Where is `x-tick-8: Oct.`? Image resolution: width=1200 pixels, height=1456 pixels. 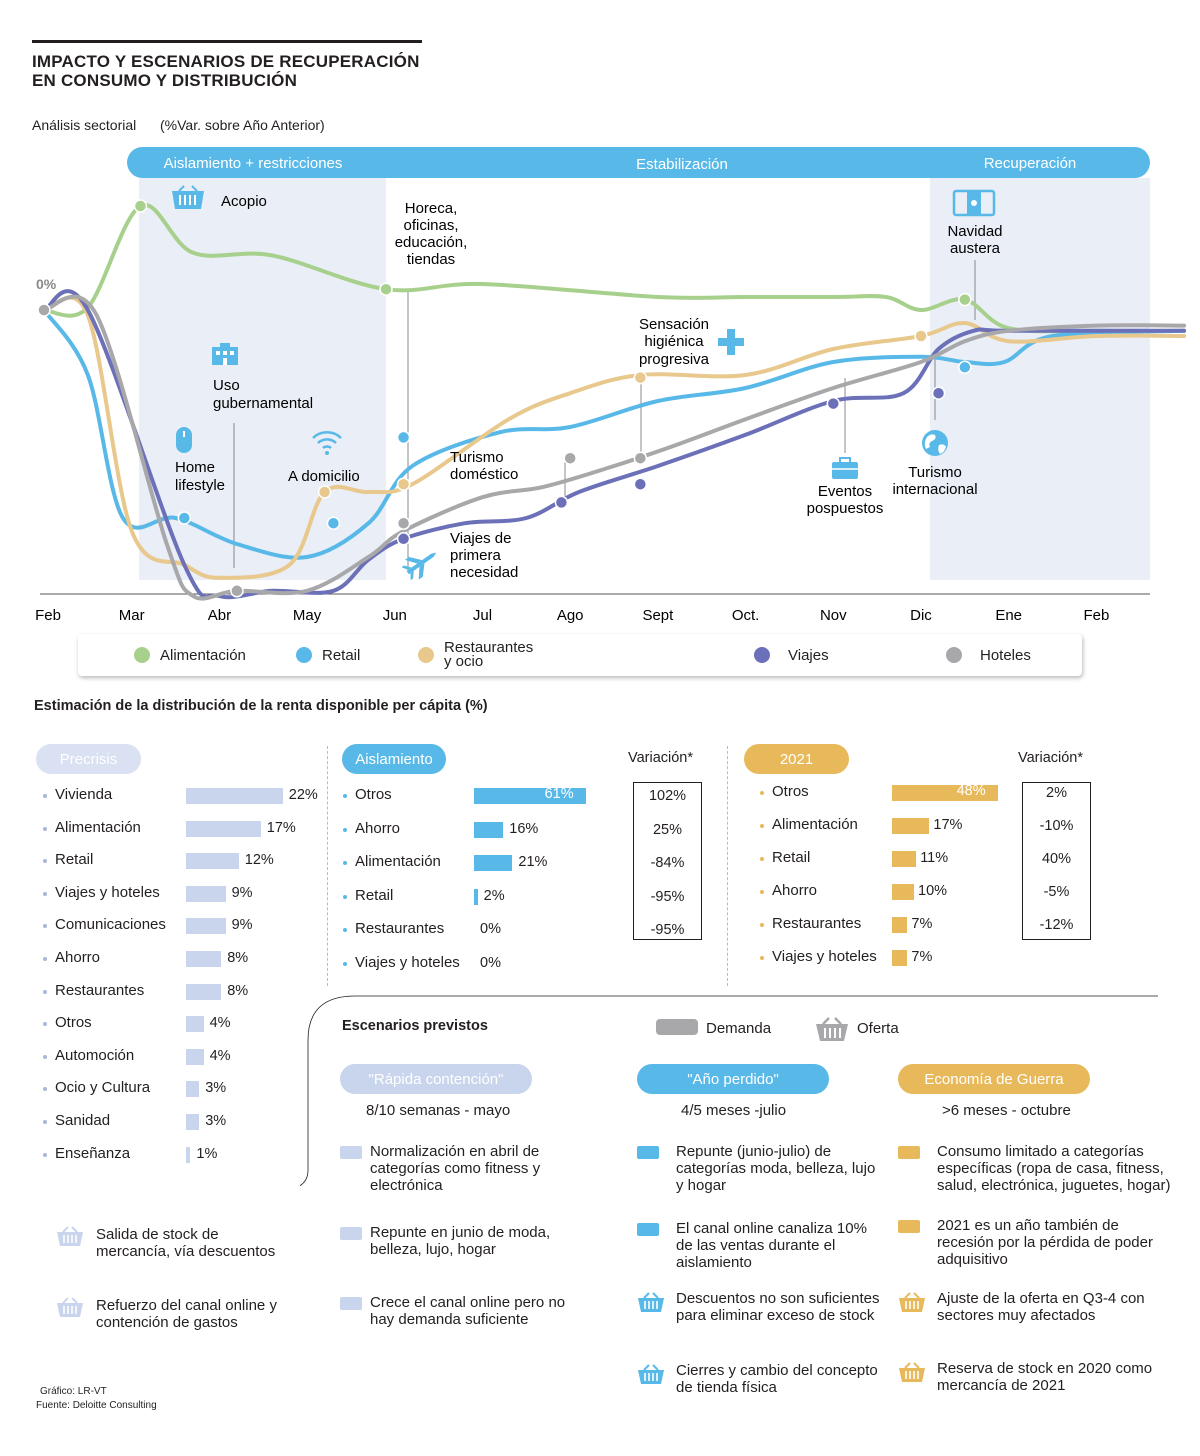 x-tick-8: Oct. is located at coordinates (746, 615).